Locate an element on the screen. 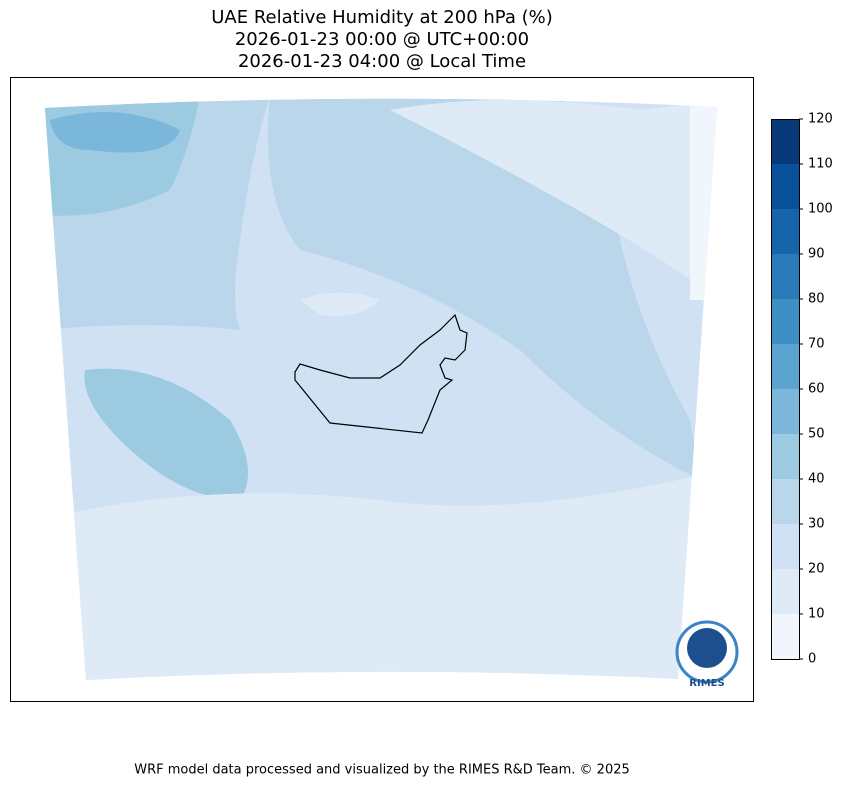  colorbar-tick-label: 120 is located at coordinates (820, 119).